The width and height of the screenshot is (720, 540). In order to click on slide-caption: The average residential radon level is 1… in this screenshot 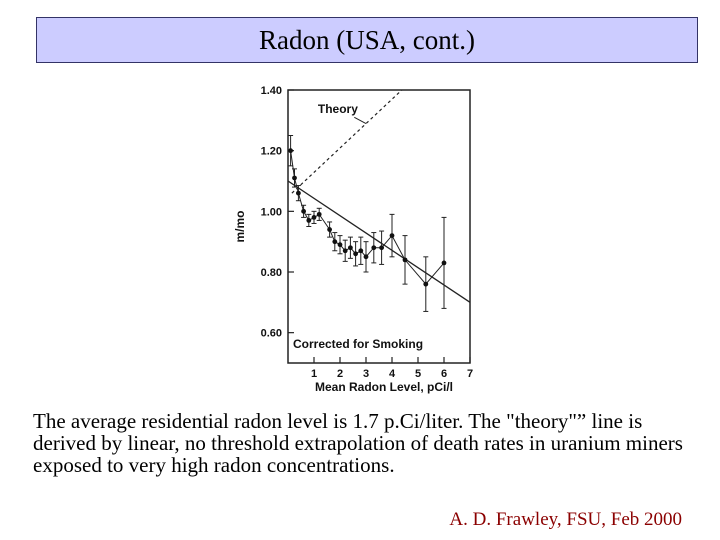, I will do `click(358, 443)`.